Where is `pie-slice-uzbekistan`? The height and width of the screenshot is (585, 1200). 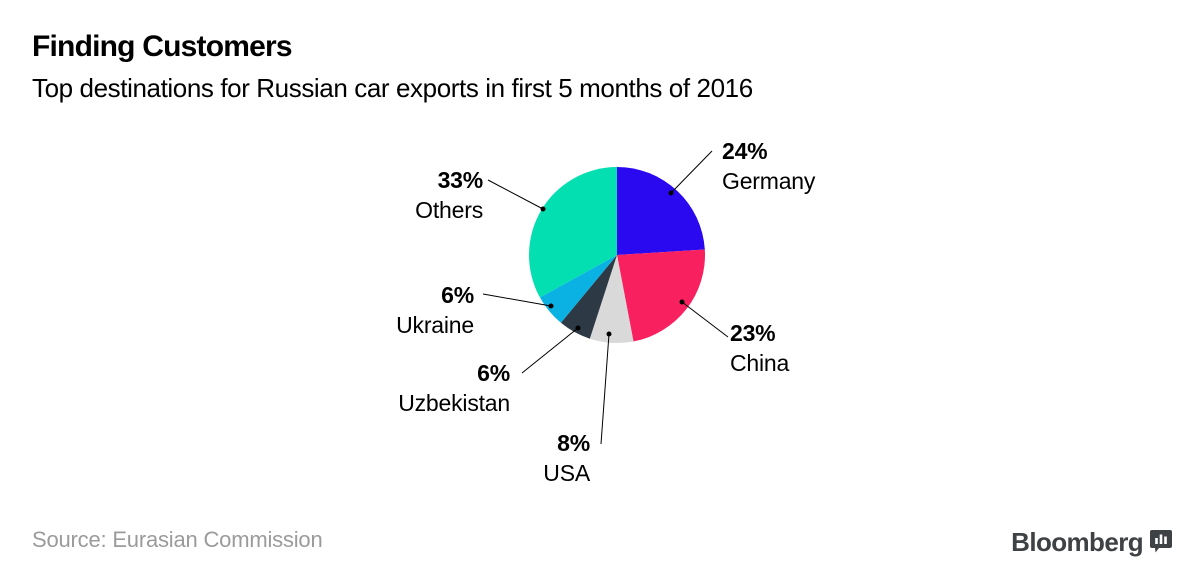
pie-slice-uzbekistan is located at coordinates (588, 297).